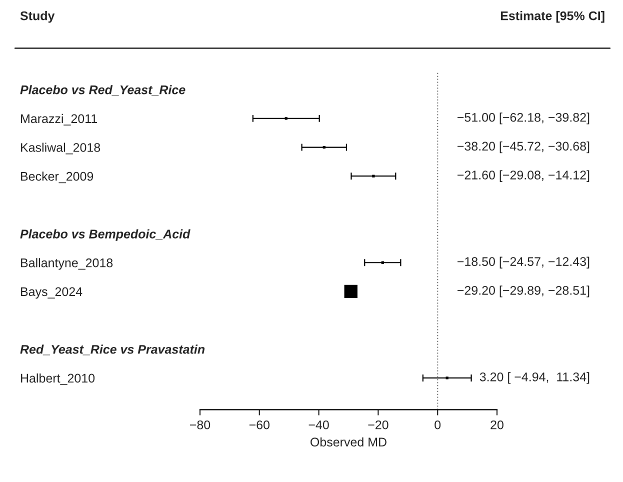 Image resolution: width=623 pixels, height=482 pixels. What do you see at coordinates (59, 120) in the screenshot?
I see `y-tick-label: Marazzi_2011` at bounding box center [59, 120].